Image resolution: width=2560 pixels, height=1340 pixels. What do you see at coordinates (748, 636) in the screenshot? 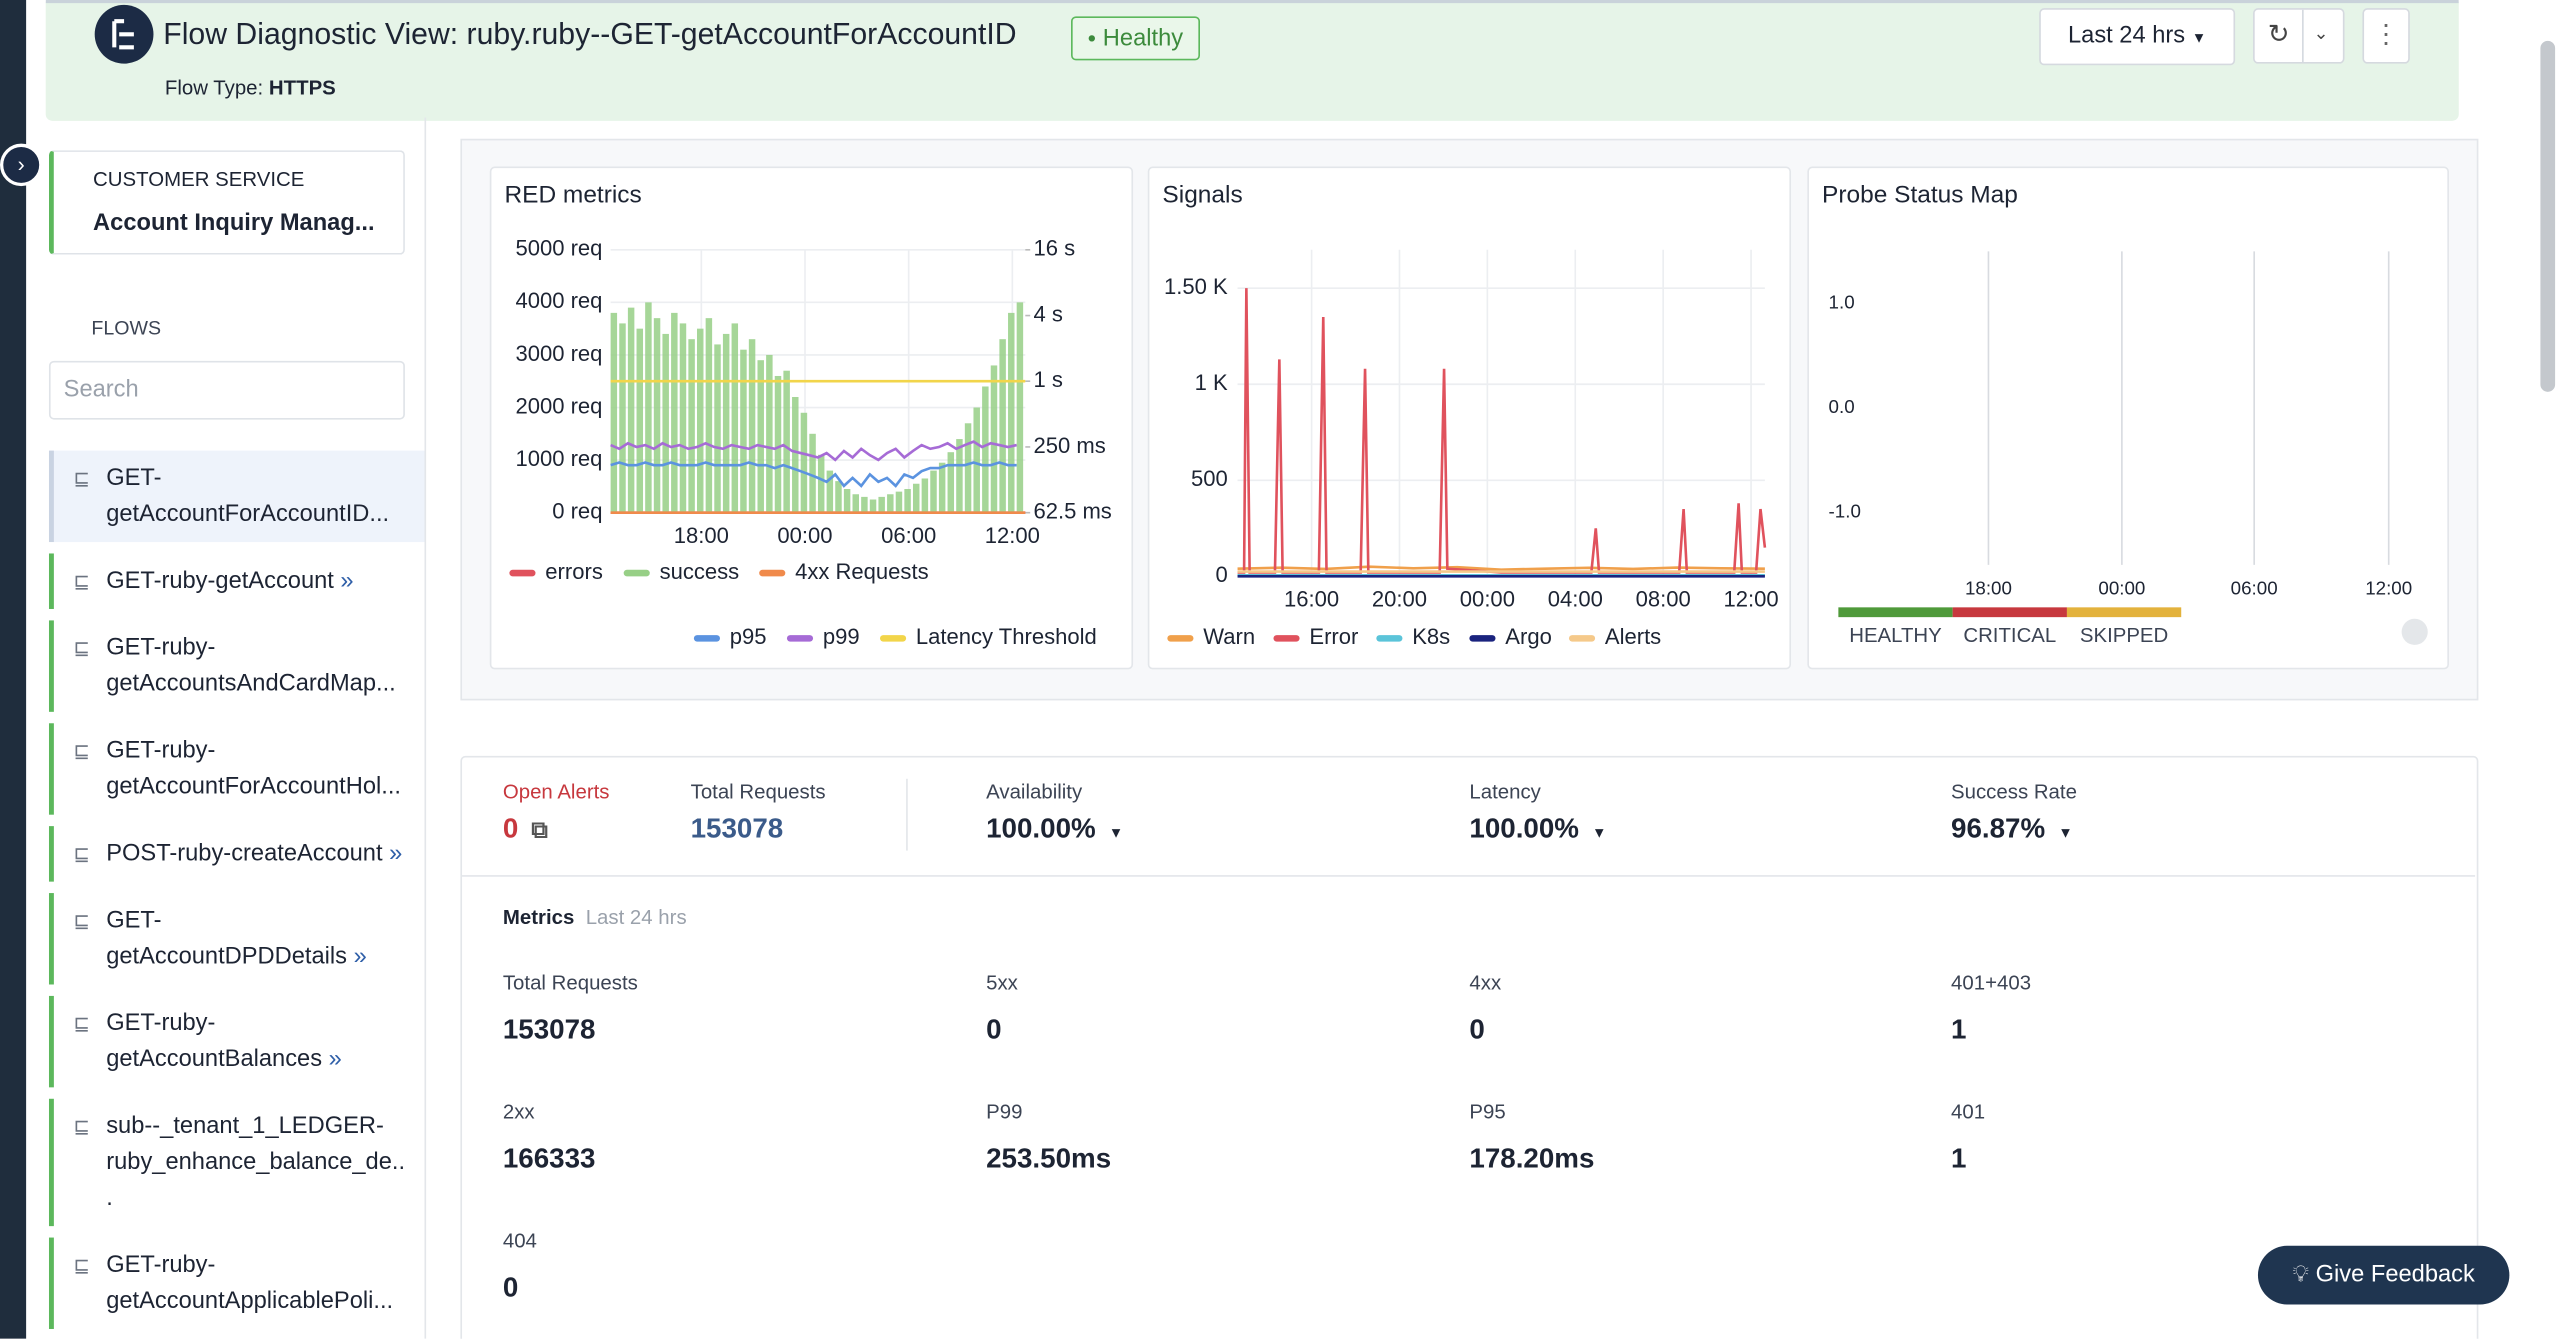
I see `legend-label: p95` at bounding box center [748, 636].